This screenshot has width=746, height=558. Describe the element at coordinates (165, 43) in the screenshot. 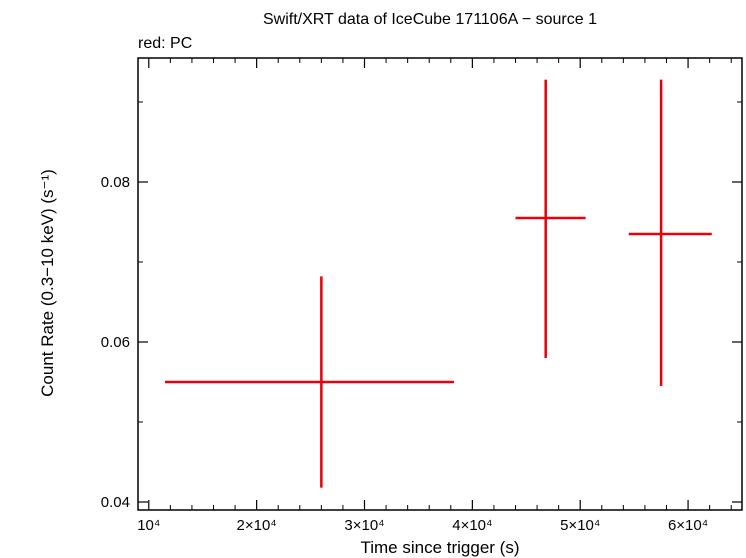

I see `chart-subtitle: red: PC` at that location.